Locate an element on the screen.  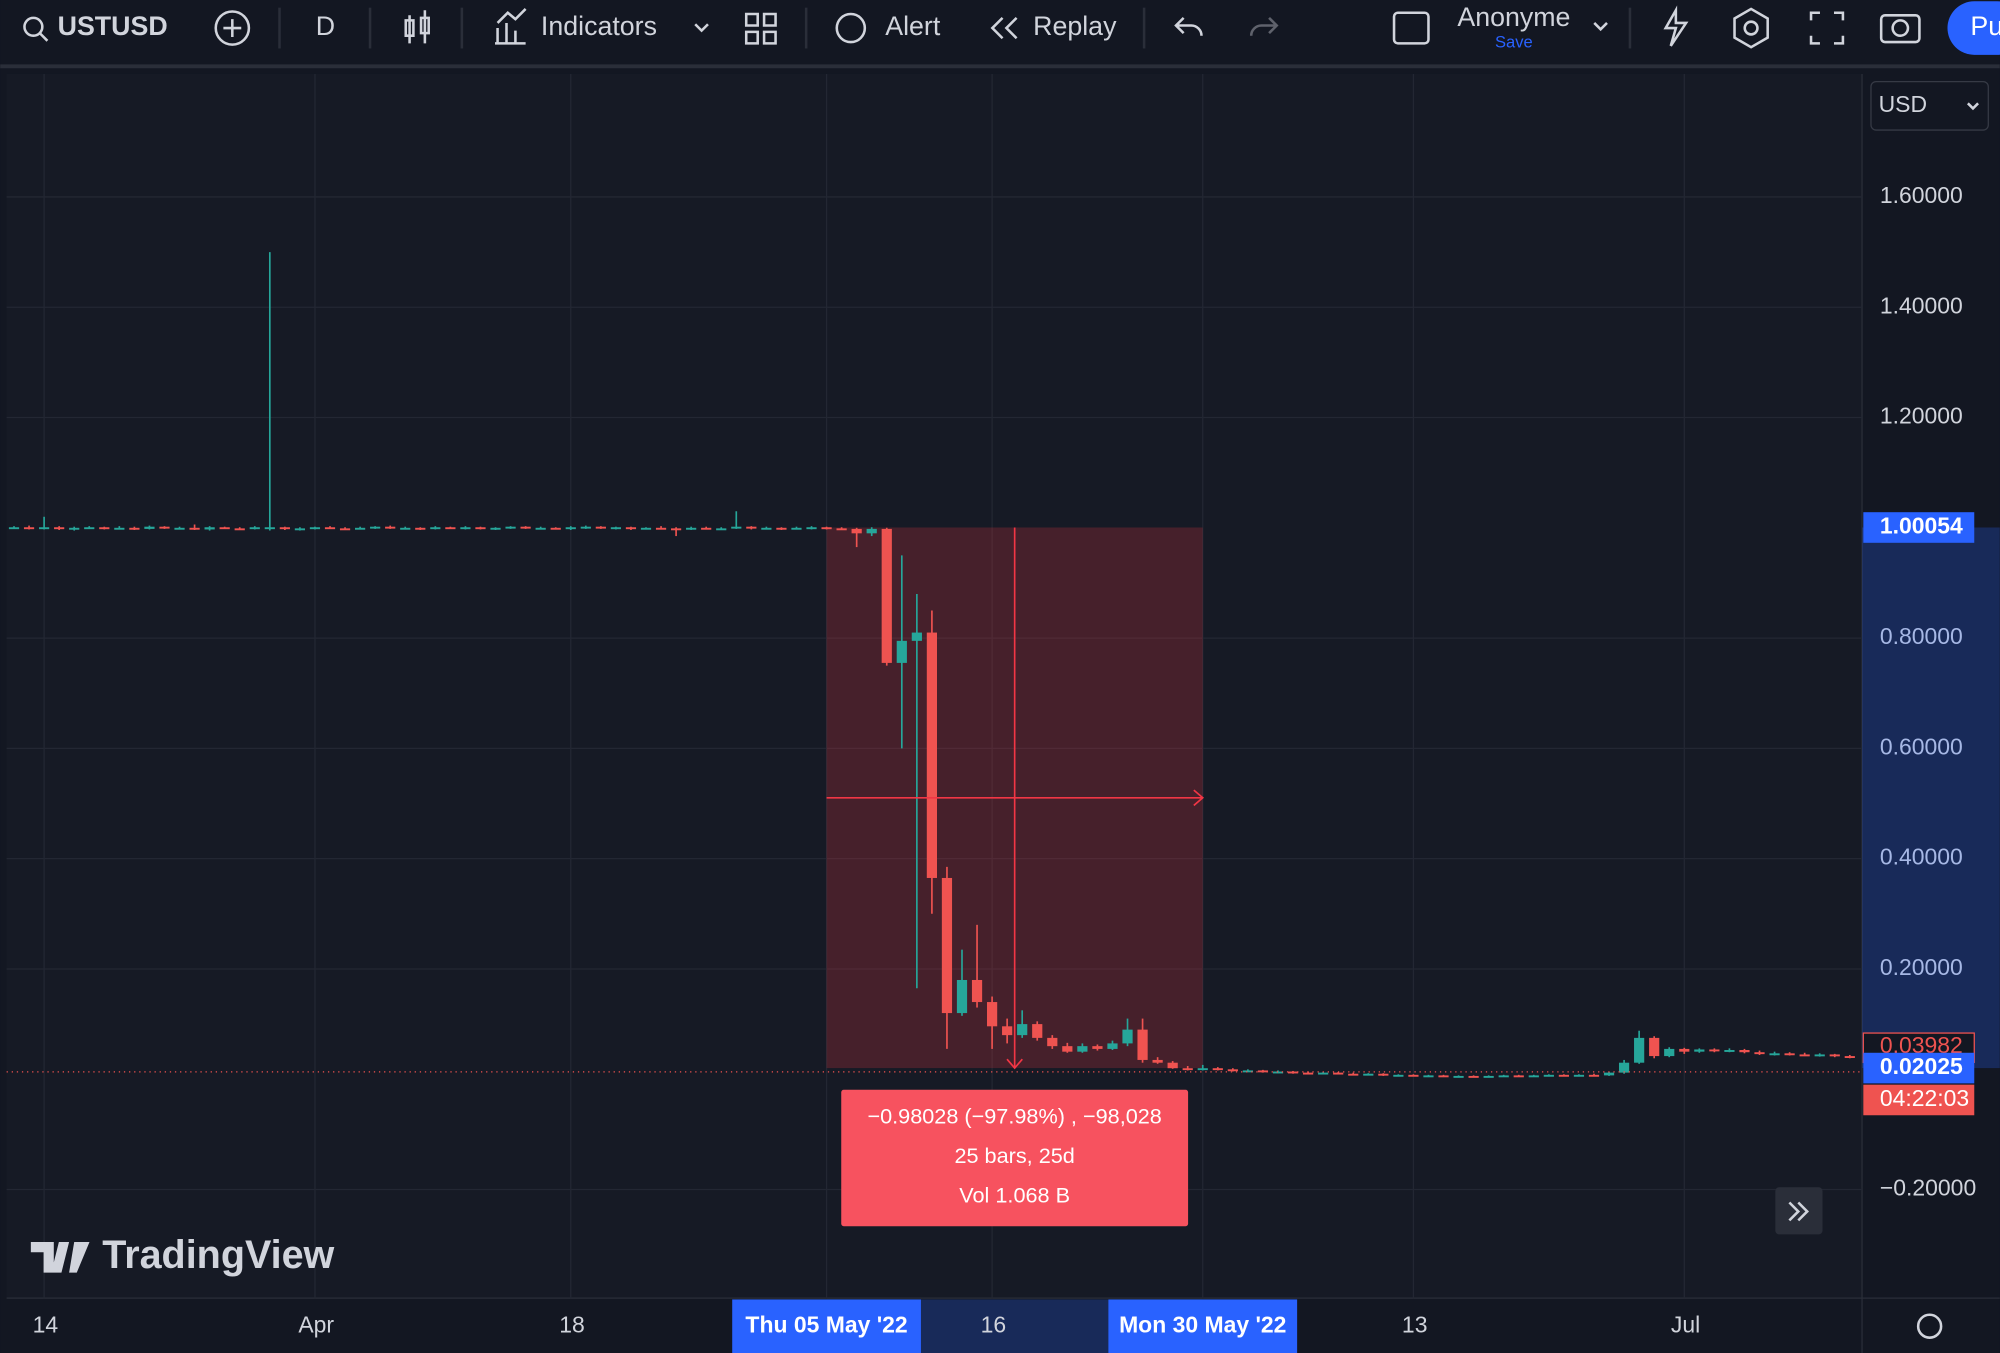
chart-type is located at coordinates (417, 27).